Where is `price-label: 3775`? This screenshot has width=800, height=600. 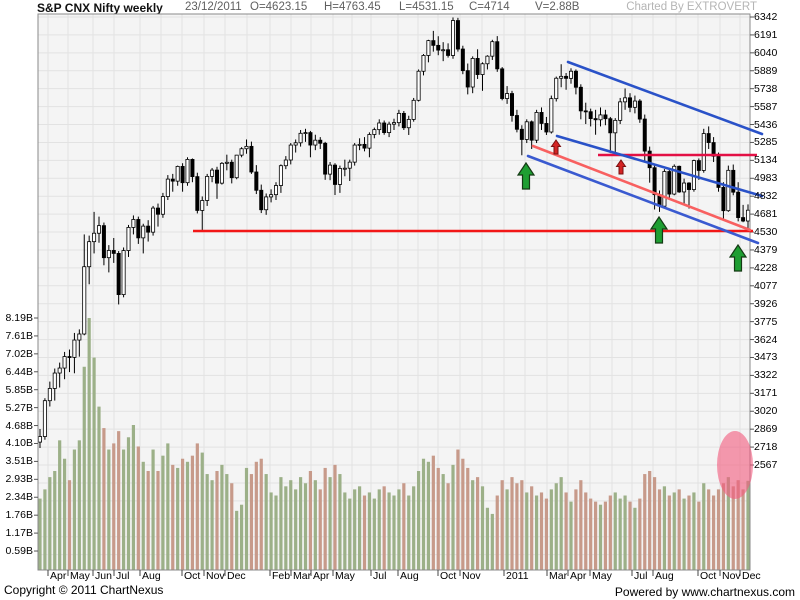
price-label: 3775 is located at coordinates (766, 321).